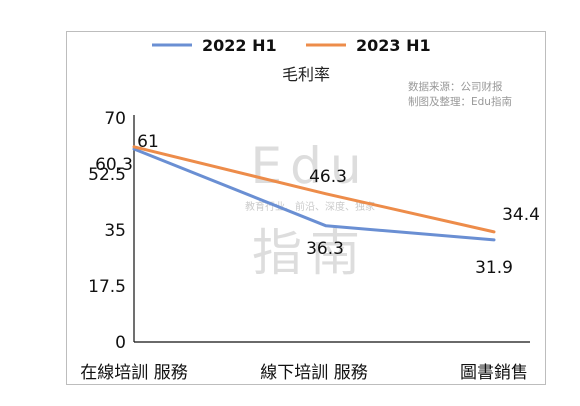 This screenshot has width=580, height=406. Describe the element at coordinates (114, 165) in the screenshot. I see `data-label: 60.3` at that location.